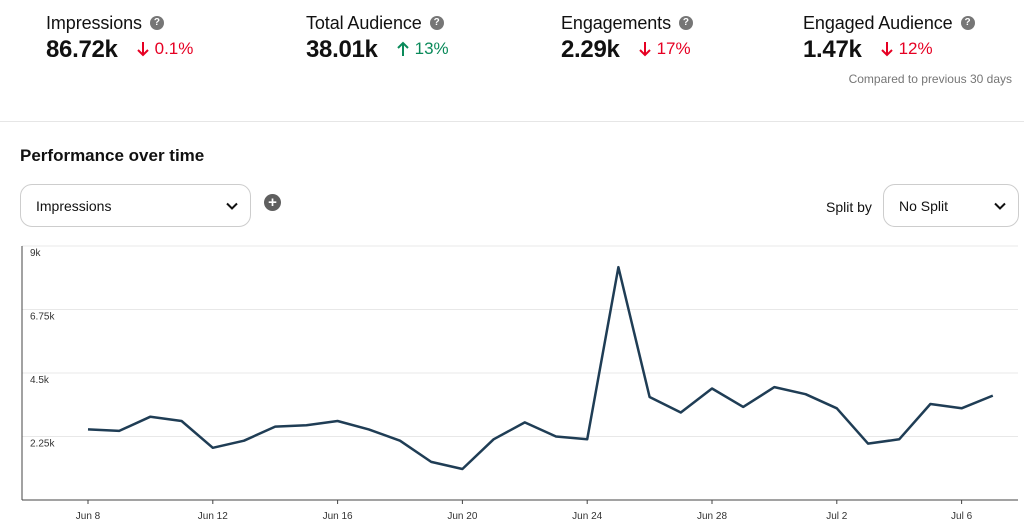 This screenshot has height=530, width=1024. I want to click on add-metric-icon: +, so click(272, 202).